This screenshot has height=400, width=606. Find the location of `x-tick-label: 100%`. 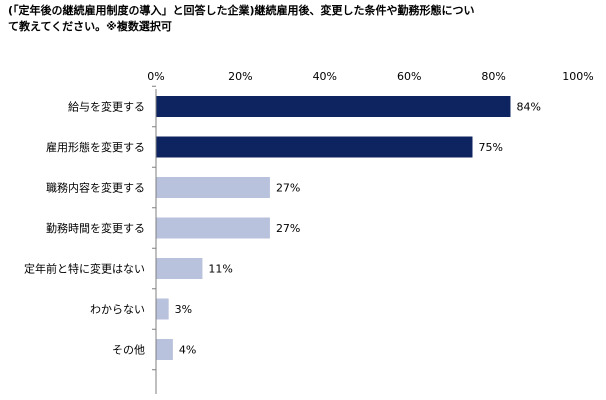

x-tick-label: 100% is located at coordinates (577, 76).